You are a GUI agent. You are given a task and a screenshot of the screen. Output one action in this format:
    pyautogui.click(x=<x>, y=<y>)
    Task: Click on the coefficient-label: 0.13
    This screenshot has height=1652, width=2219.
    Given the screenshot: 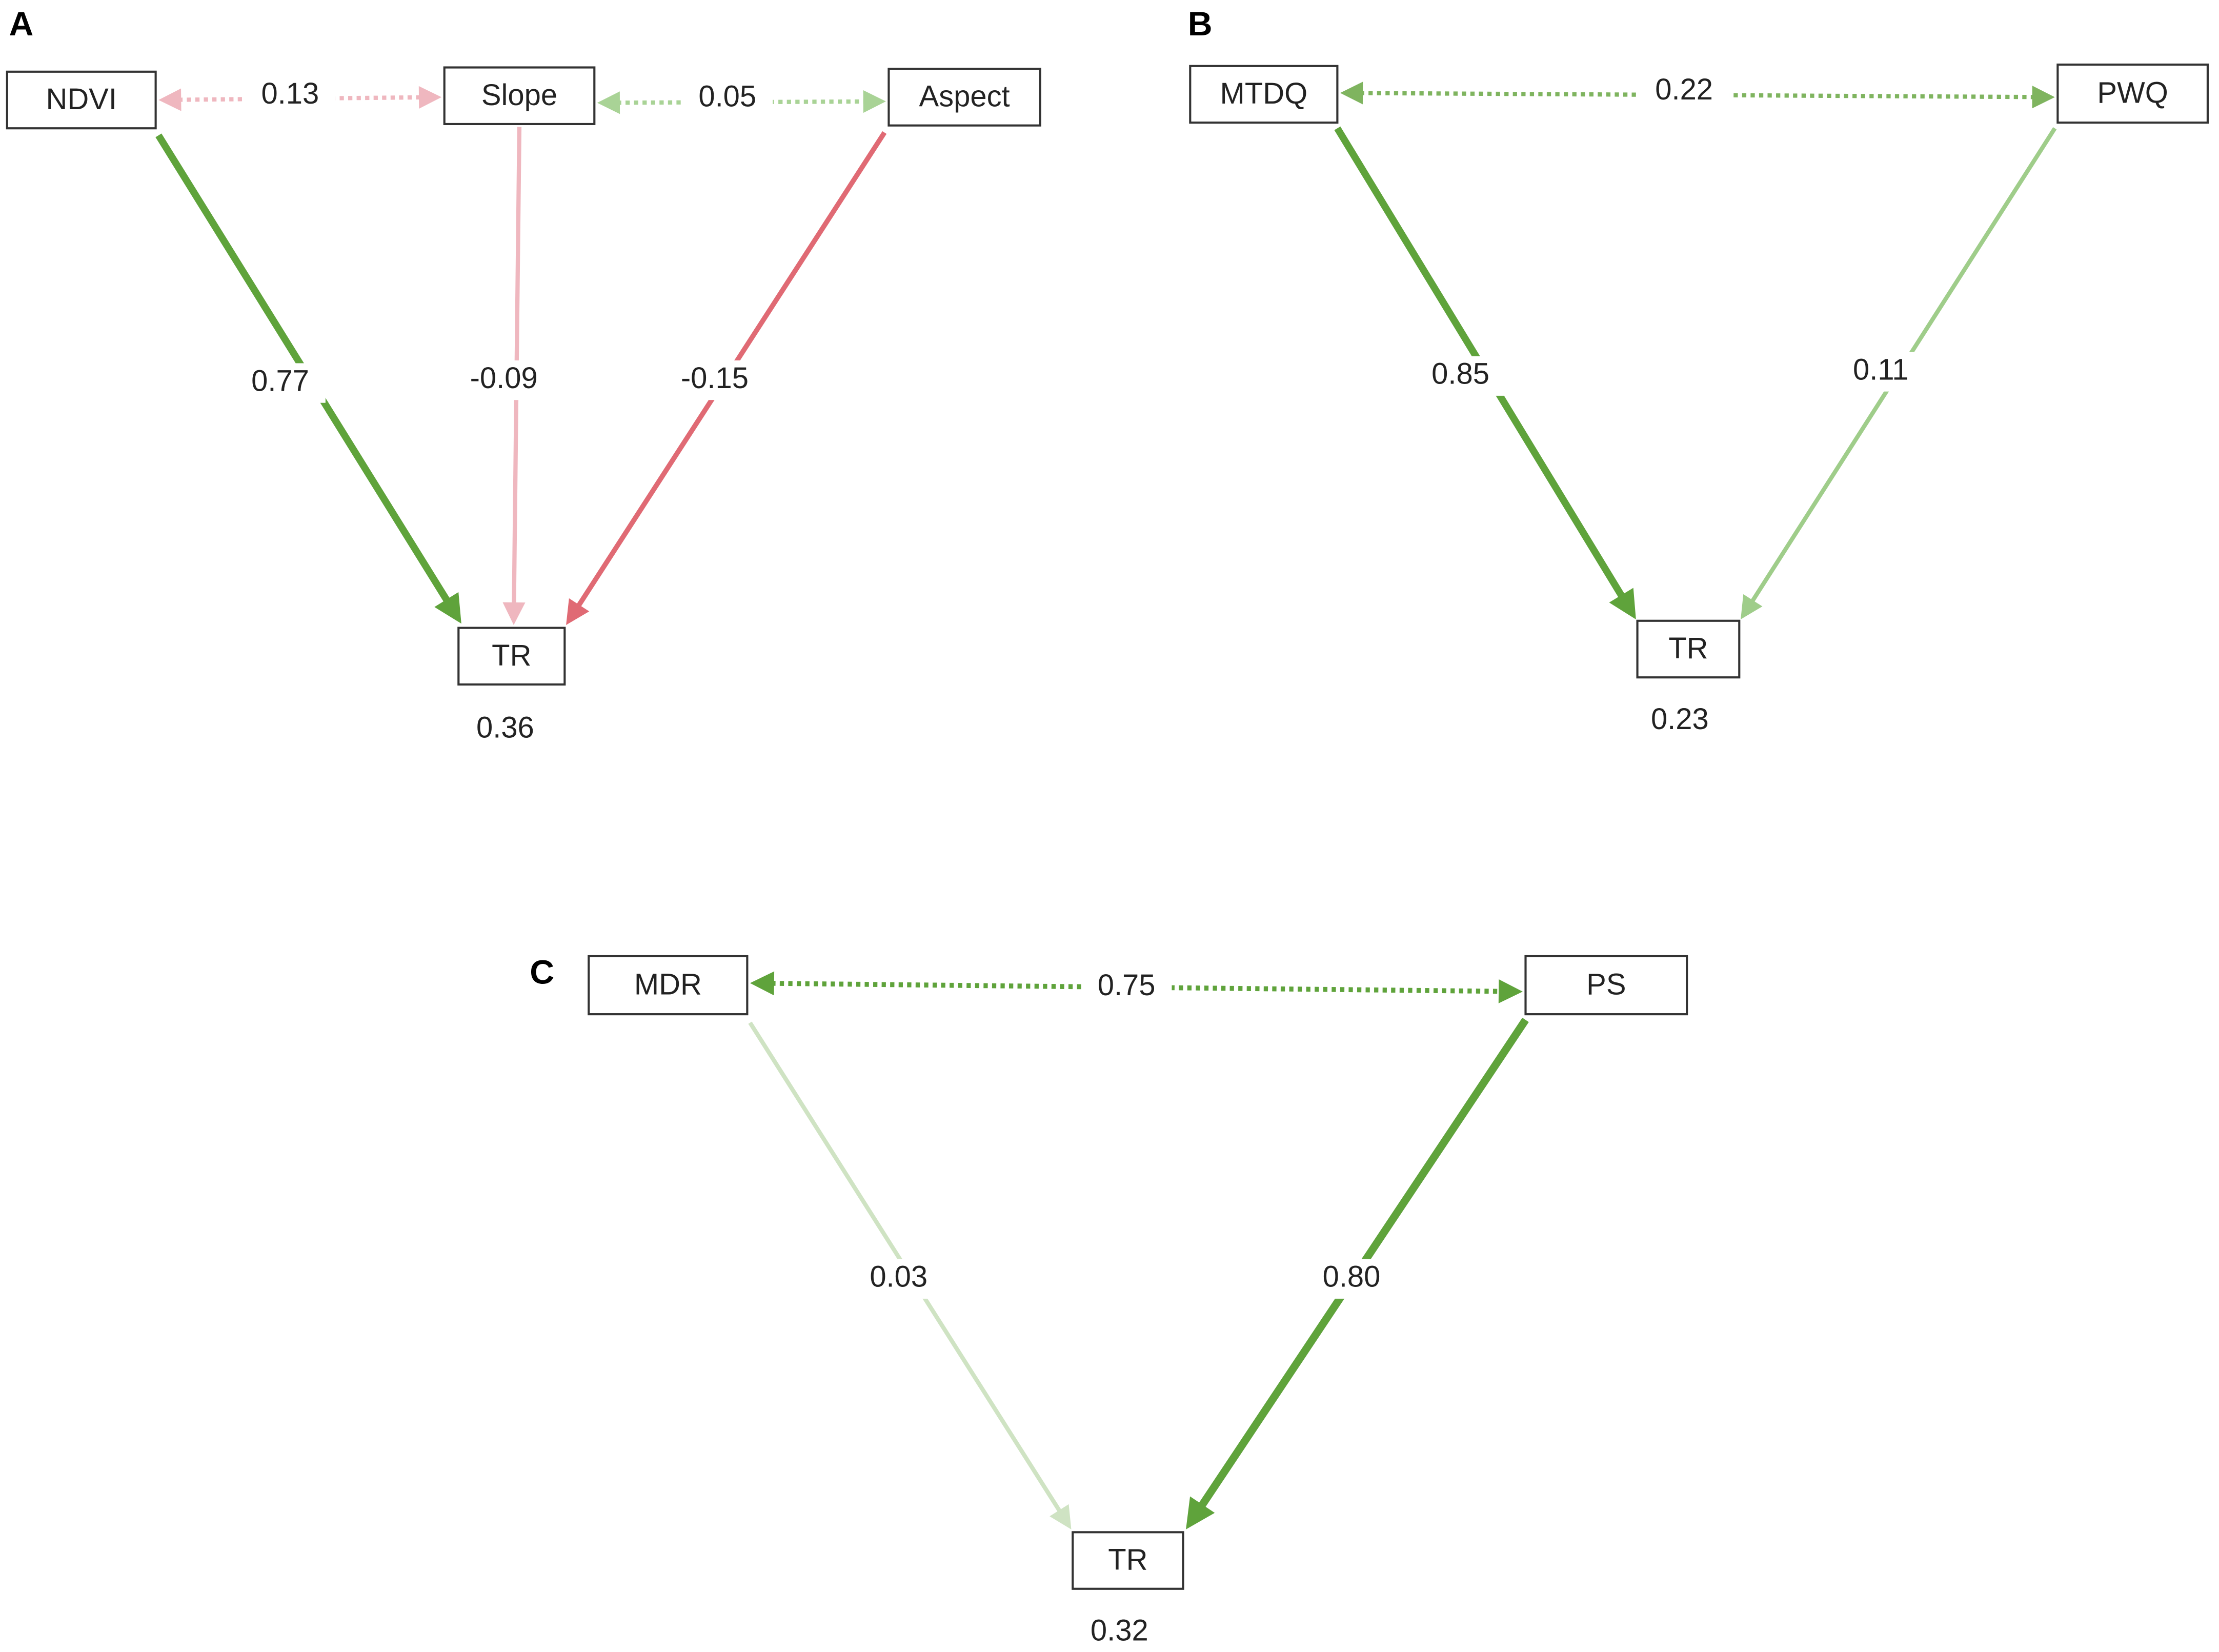 What is the action you would take?
    pyautogui.click(x=290, y=93)
    